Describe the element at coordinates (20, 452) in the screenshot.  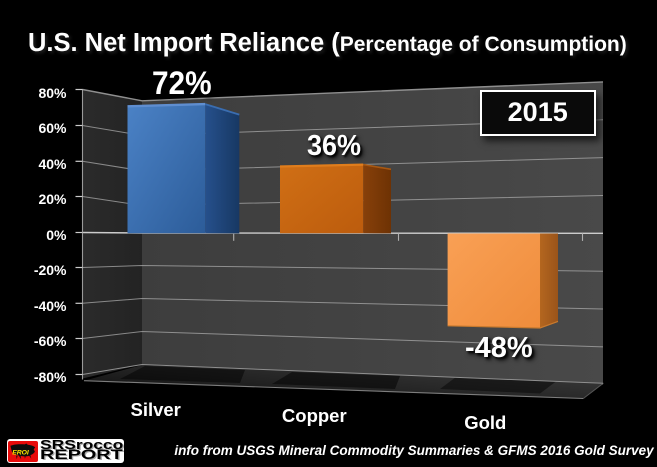
I see `svg-text: EROI` at that location.